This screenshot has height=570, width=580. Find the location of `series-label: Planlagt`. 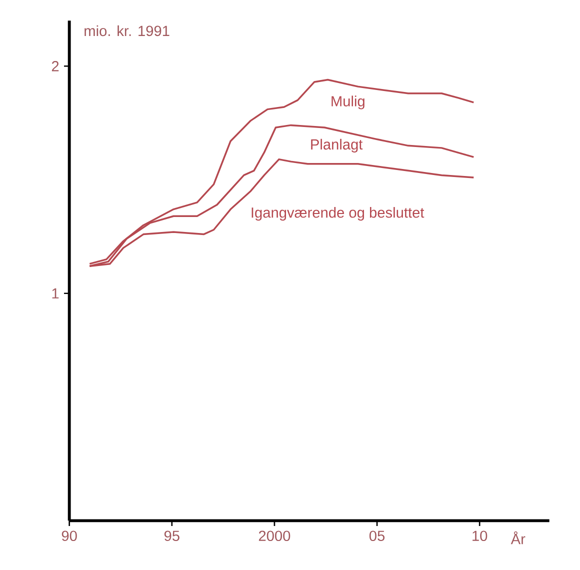

series-label: Planlagt is located at coordinates (337, 145).